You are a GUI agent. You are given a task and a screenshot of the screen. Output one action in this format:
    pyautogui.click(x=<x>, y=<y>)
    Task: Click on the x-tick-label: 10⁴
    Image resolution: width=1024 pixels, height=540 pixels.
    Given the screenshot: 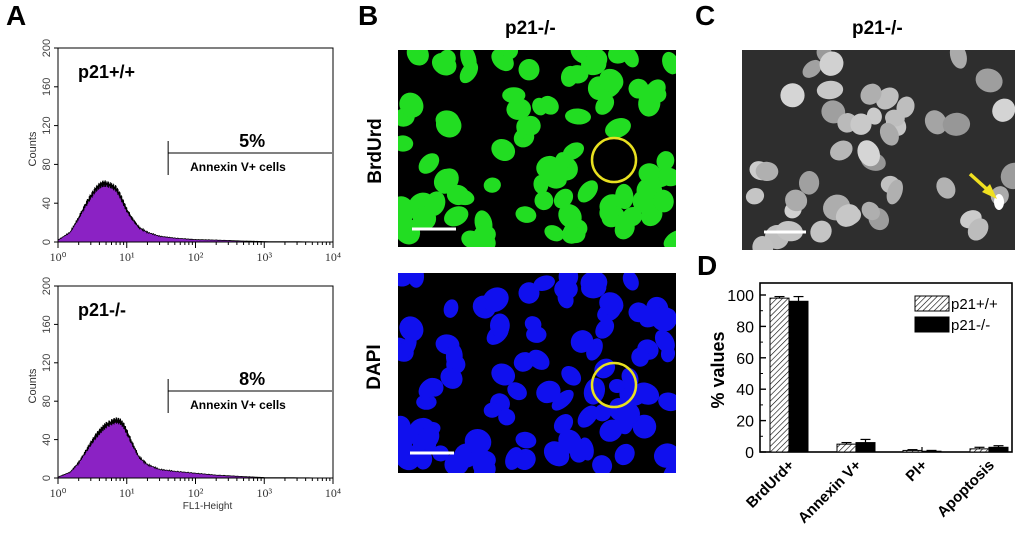 What is the action you would take?
    pyautogui.click(x=333, y=257)
    